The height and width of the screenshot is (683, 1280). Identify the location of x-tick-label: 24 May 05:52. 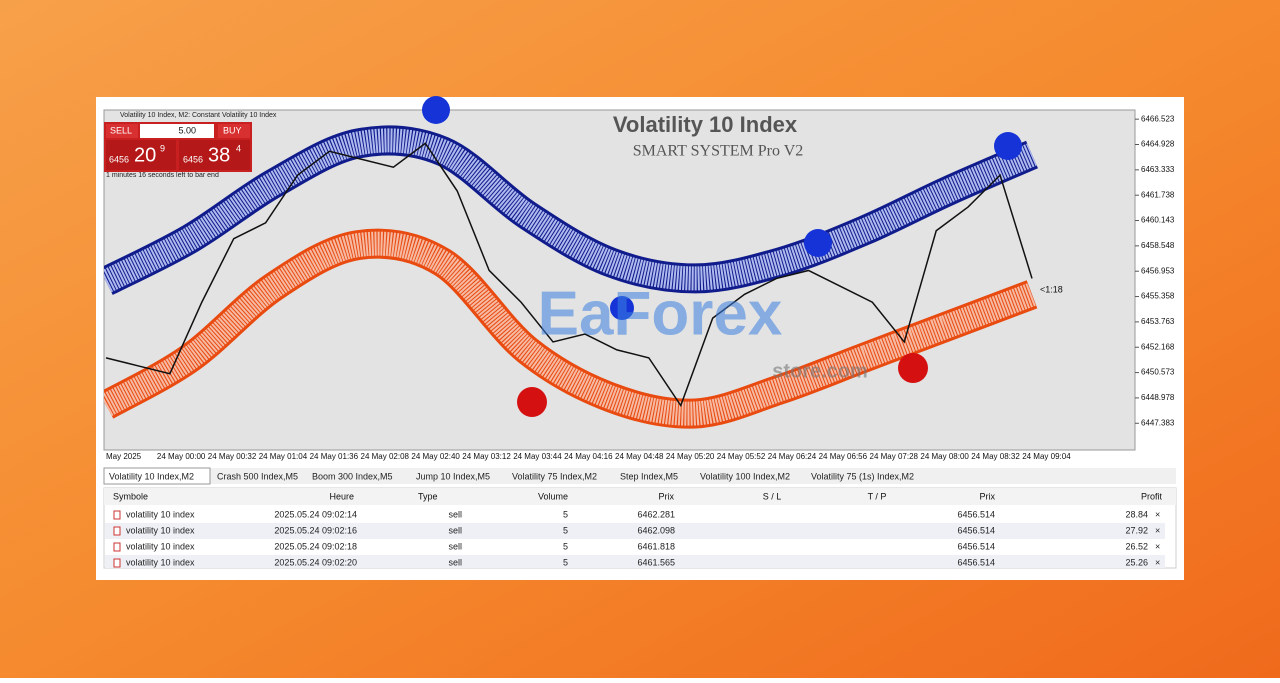
(741, 456).